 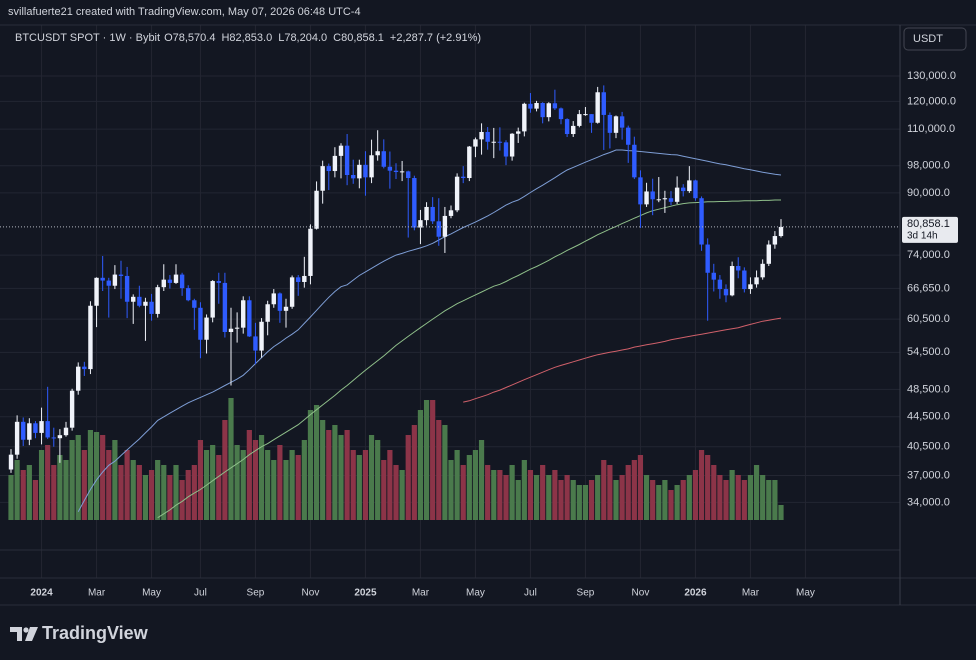 I want to click on y-tick-label: 37,000.0, so click(x=928, y=475).